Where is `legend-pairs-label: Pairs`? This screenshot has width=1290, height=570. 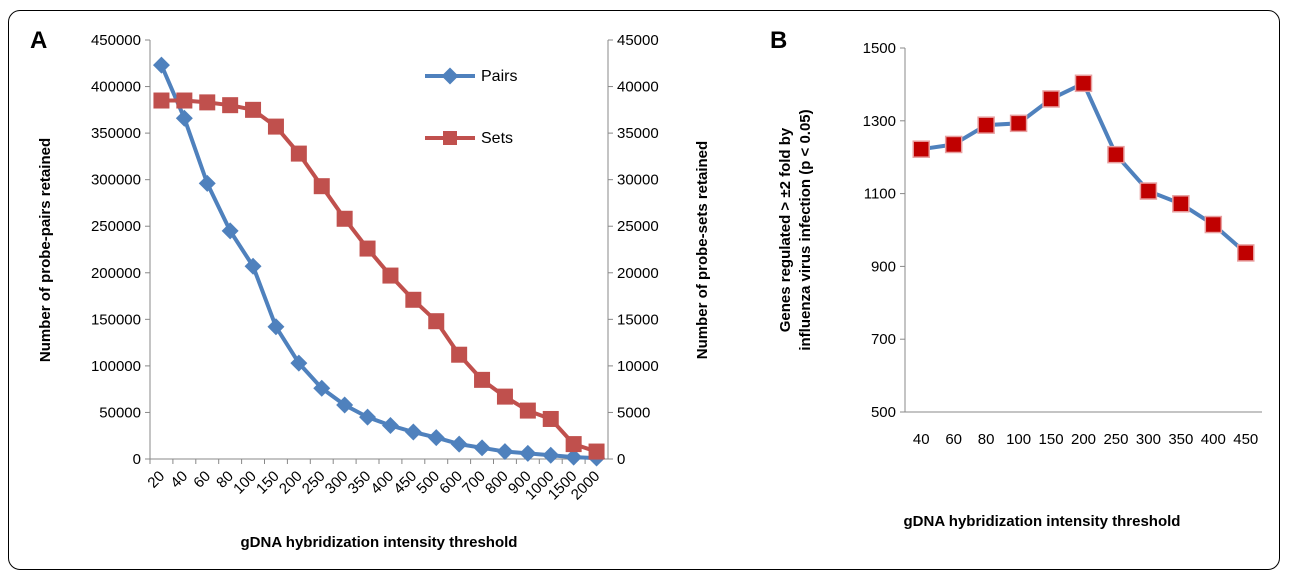 legend-pairs-label: Pairs is located at coordinates (499, 76).